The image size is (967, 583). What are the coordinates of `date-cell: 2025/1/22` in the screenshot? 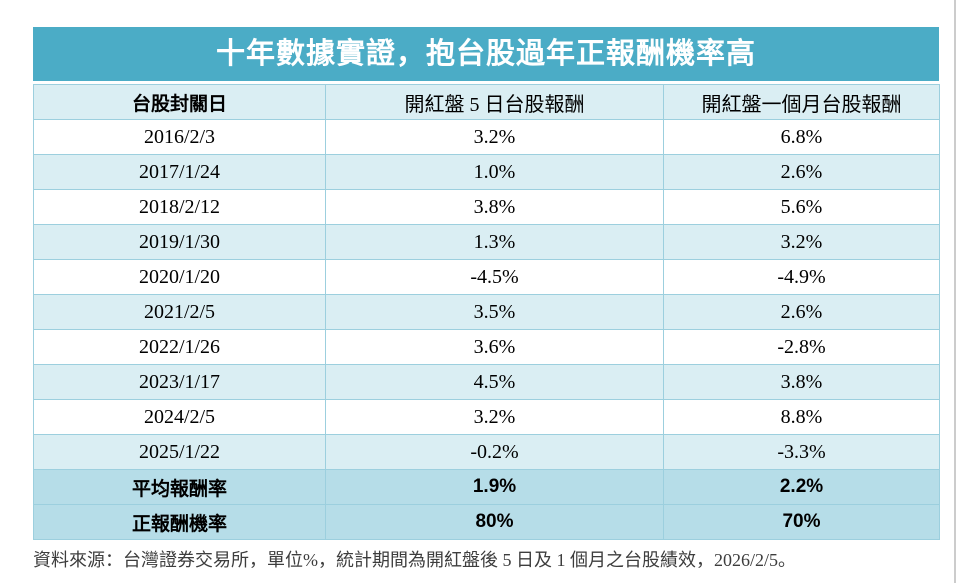 It's located at (179, 452).